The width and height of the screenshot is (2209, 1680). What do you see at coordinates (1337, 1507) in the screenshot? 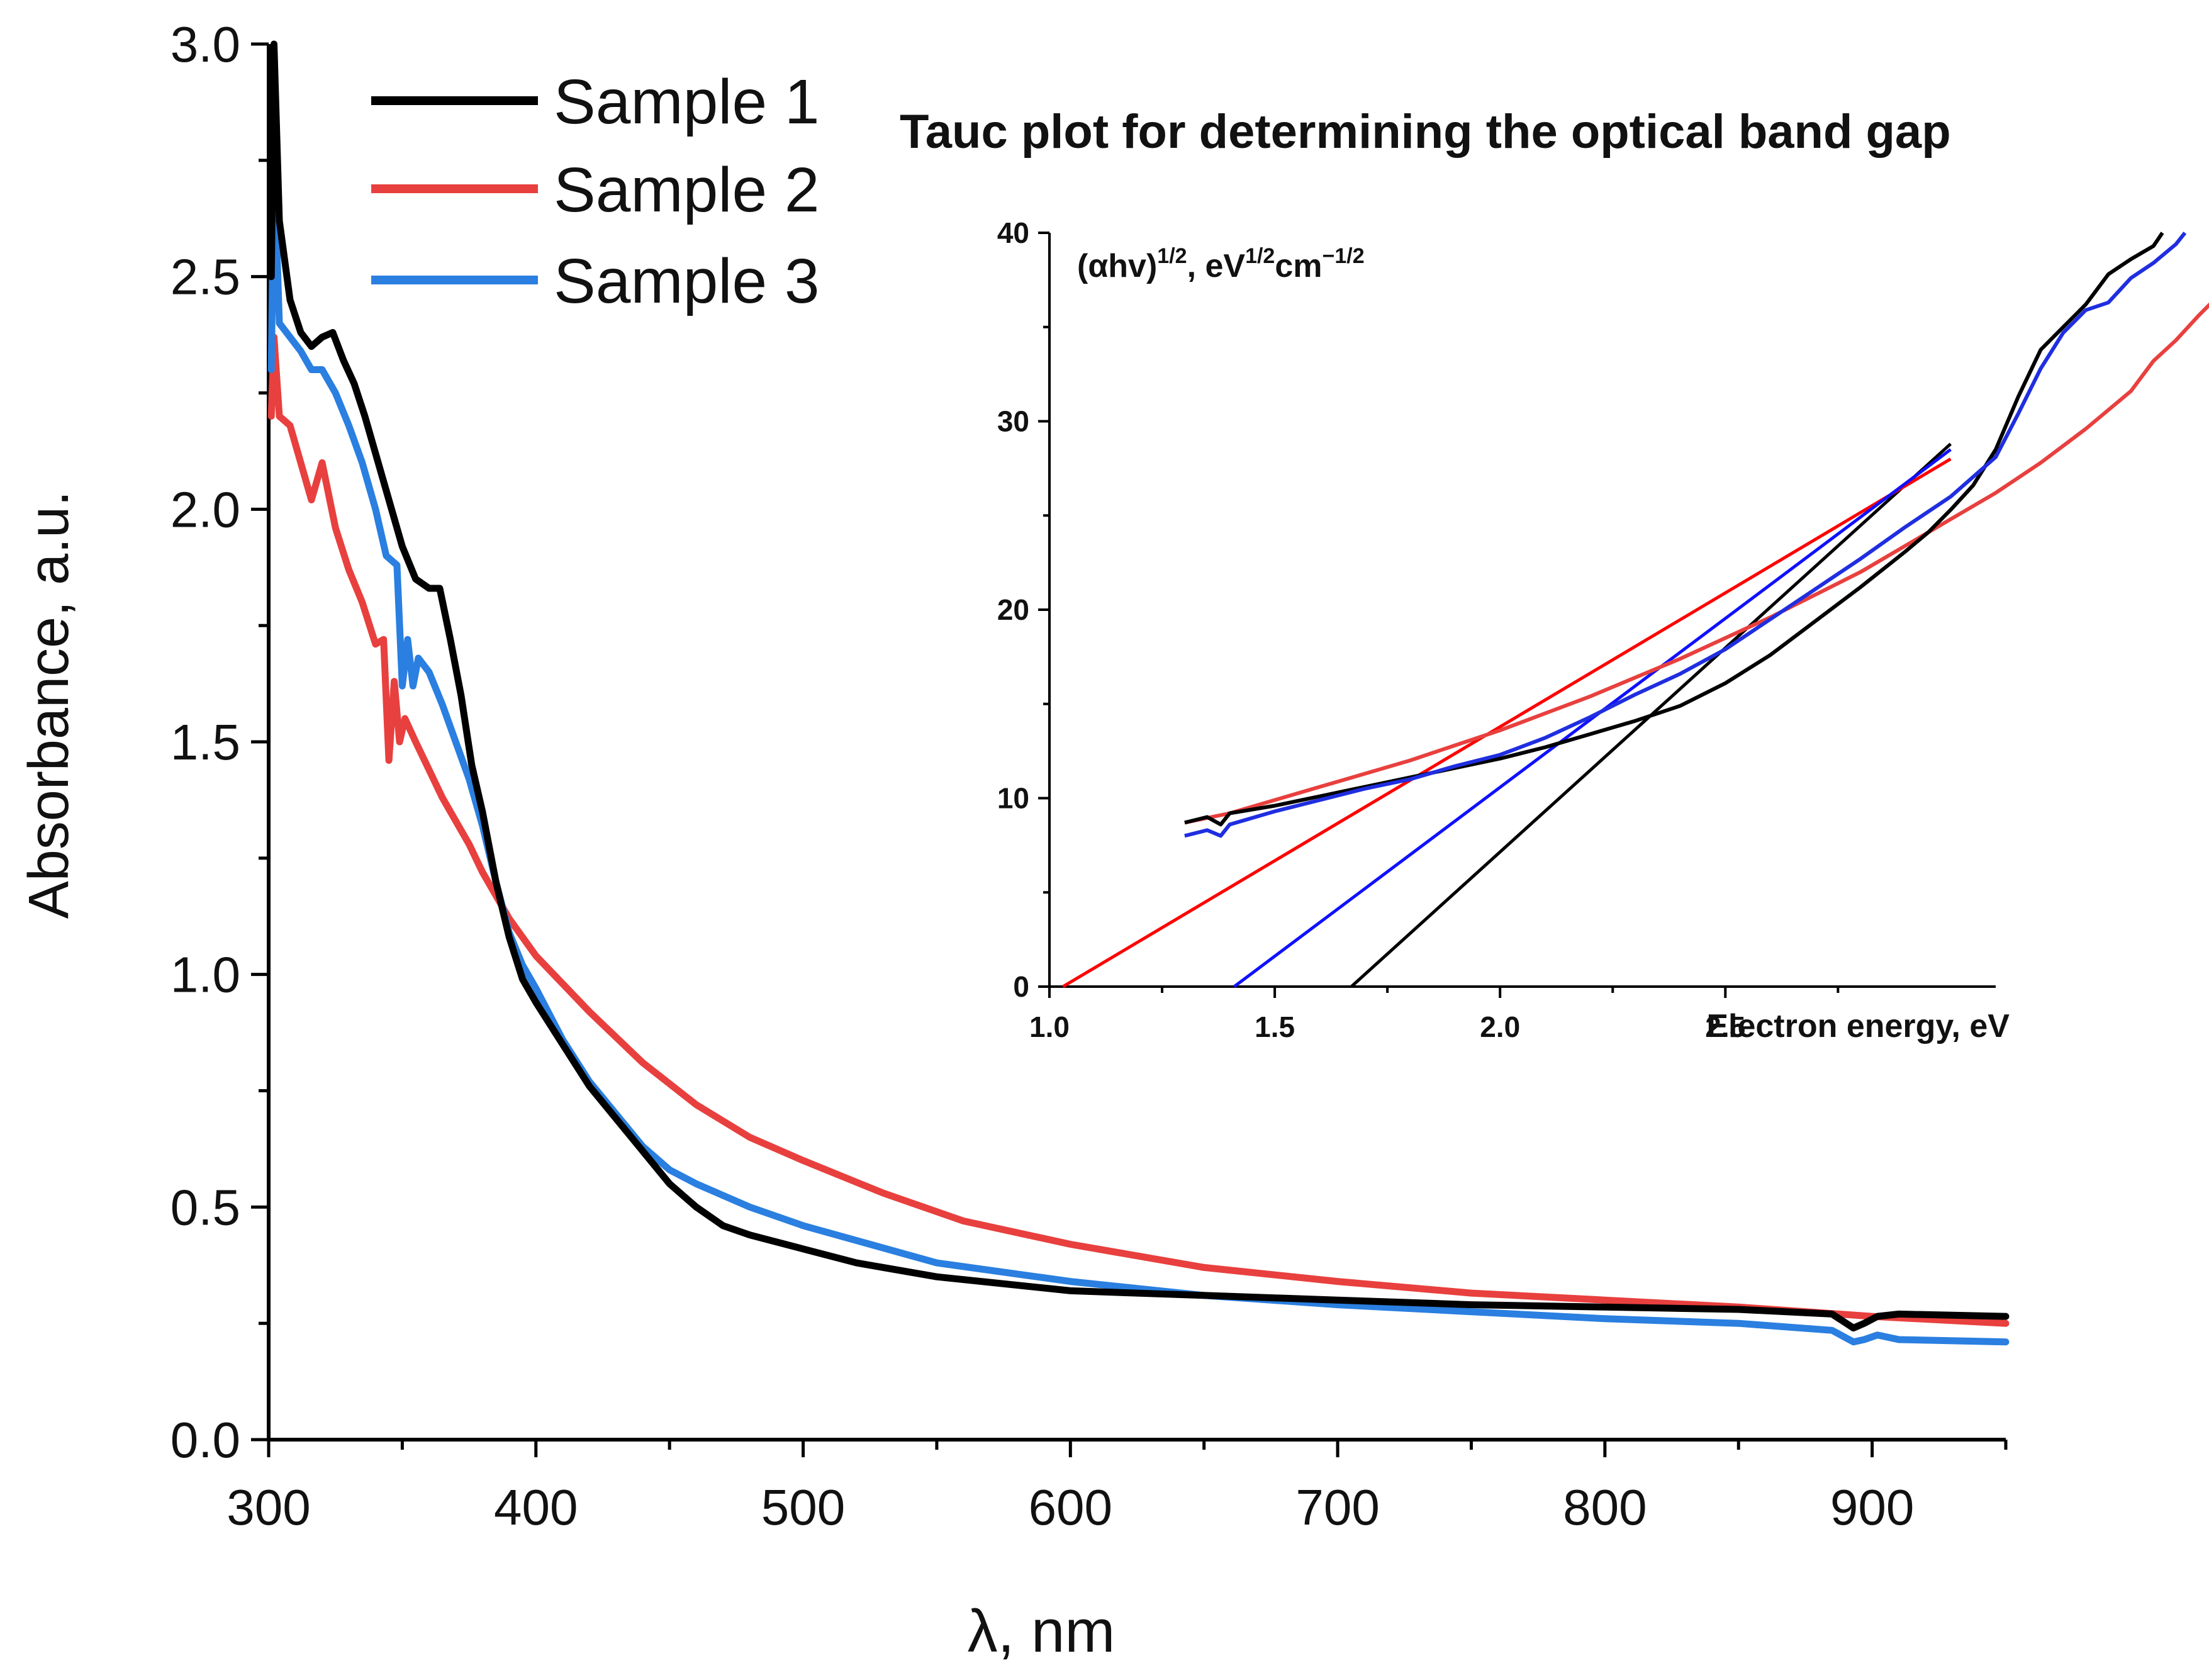
I see `main-x-tick-label: 700` at bounding box center [1337, 1507].